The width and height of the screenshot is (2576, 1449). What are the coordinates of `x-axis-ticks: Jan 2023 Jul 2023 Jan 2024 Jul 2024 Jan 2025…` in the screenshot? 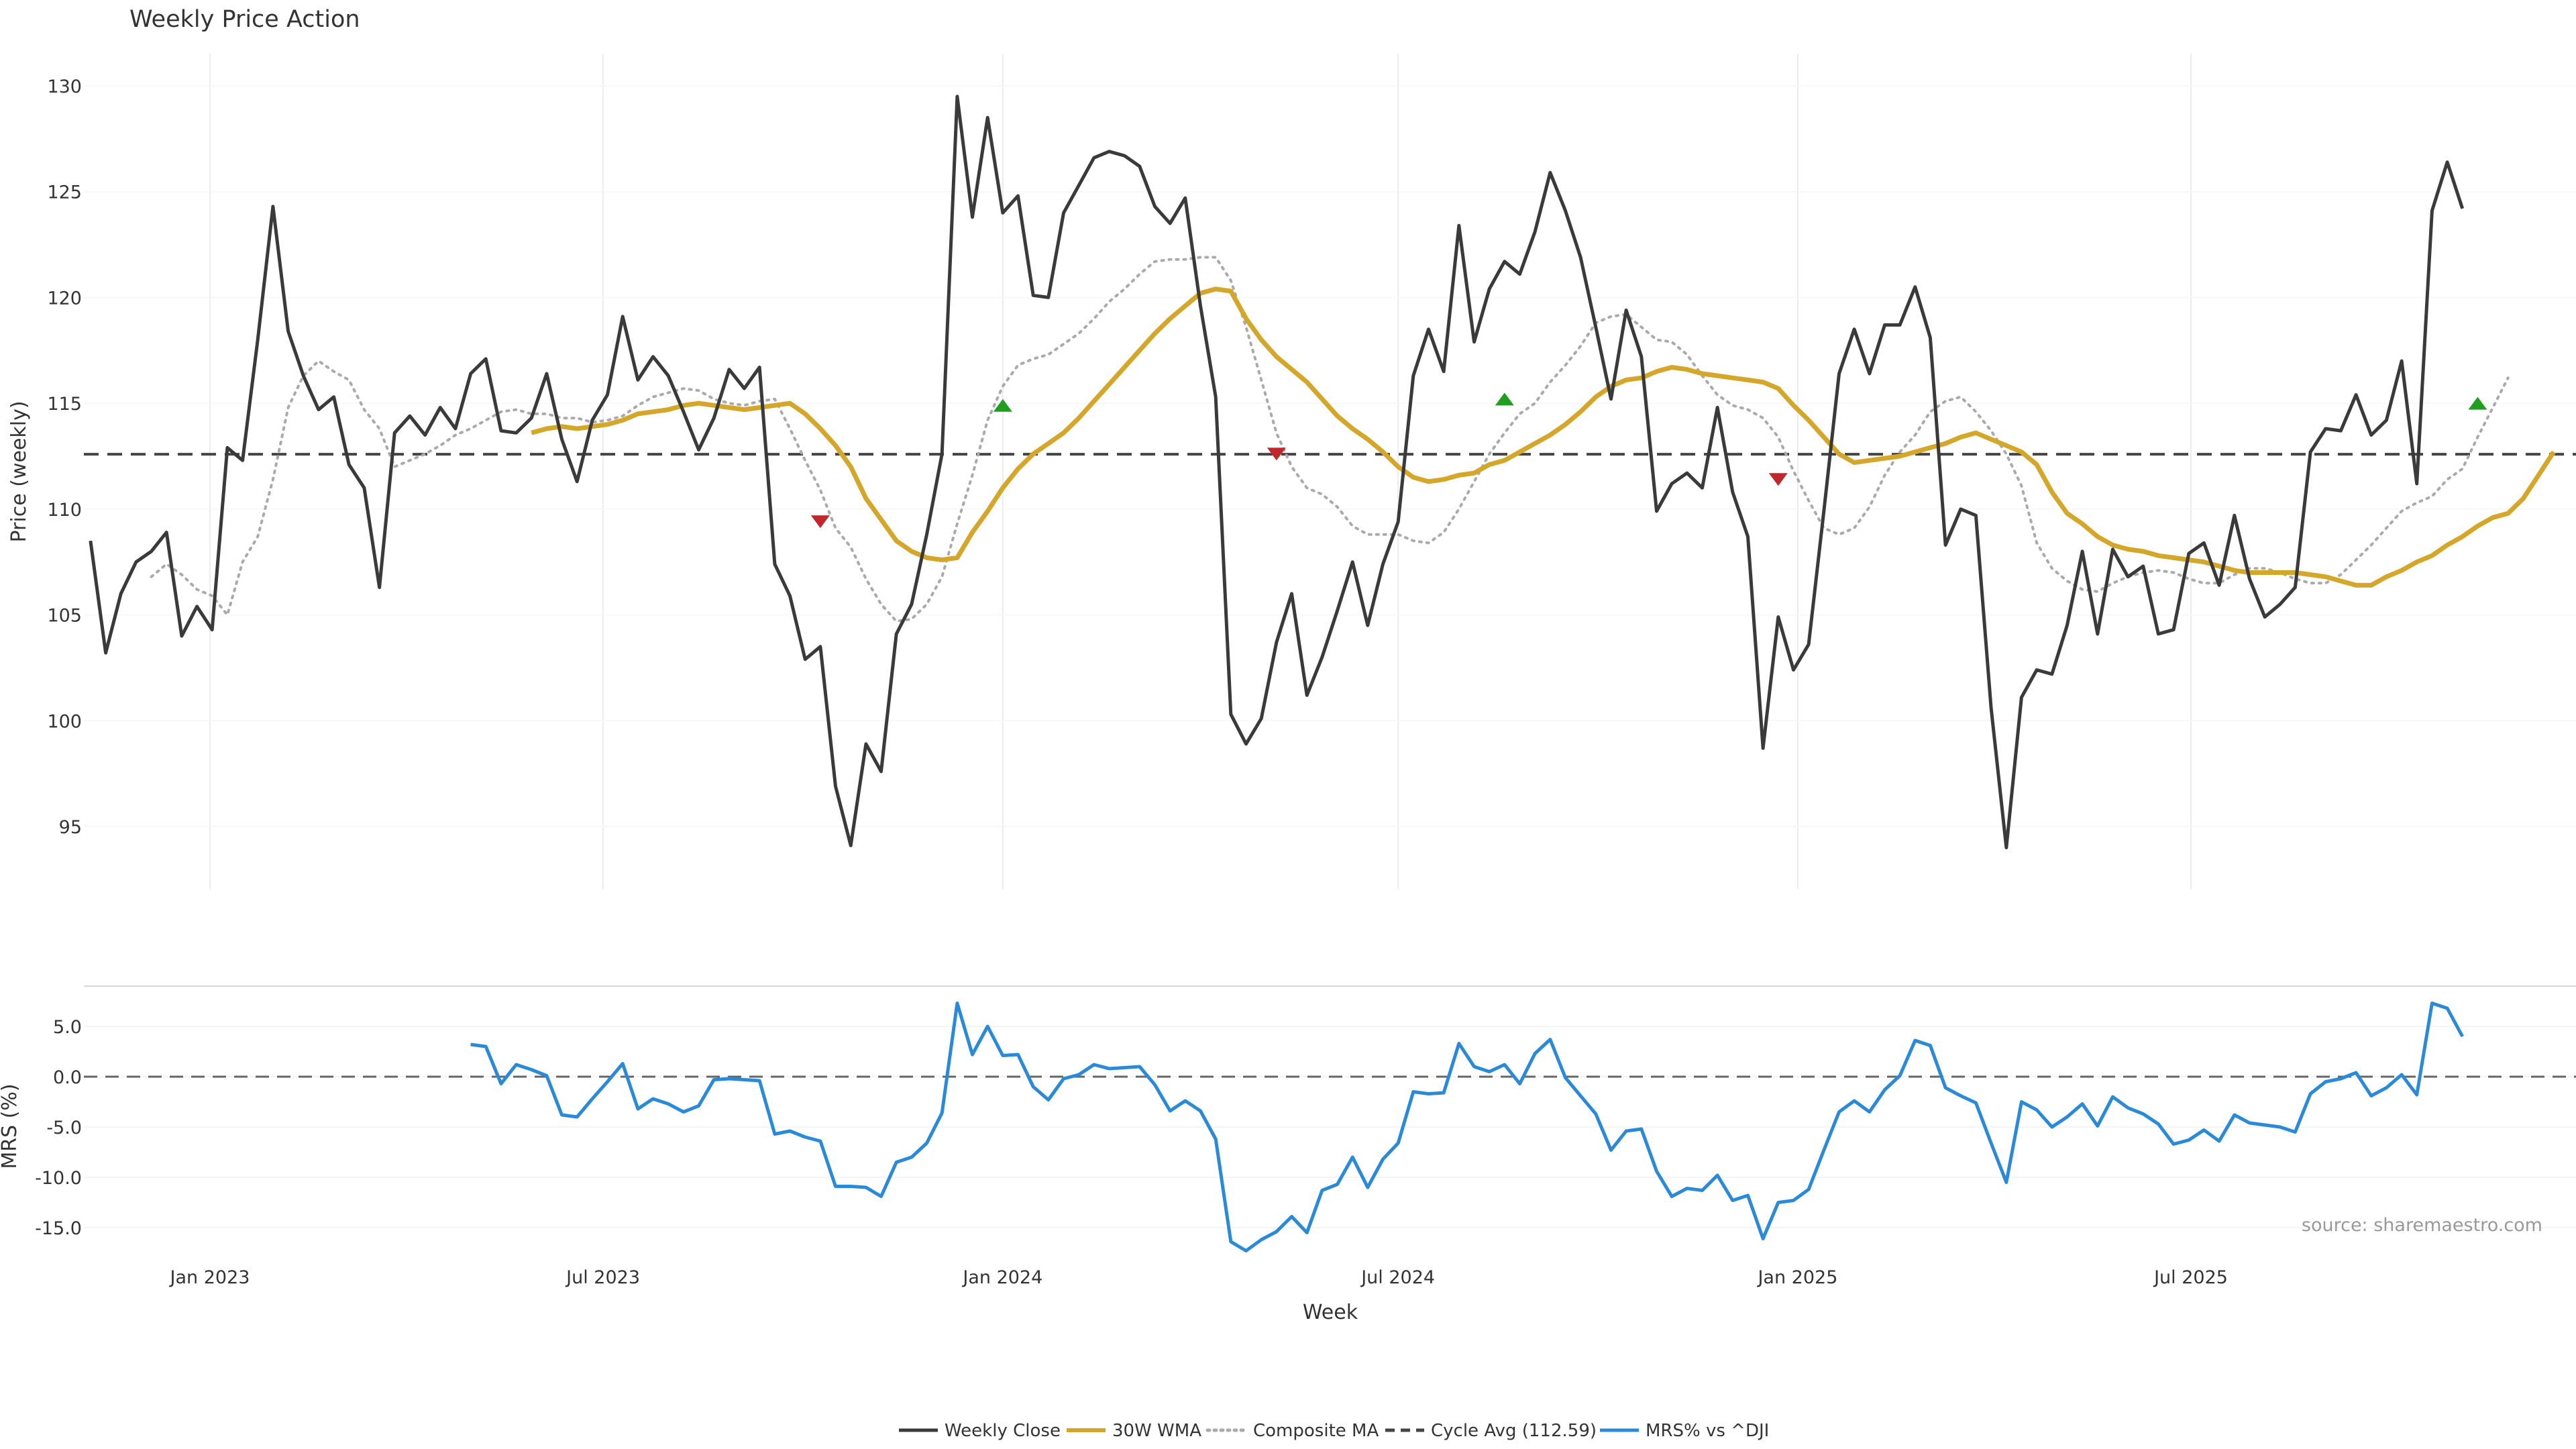 It's located at (1198, 1277).